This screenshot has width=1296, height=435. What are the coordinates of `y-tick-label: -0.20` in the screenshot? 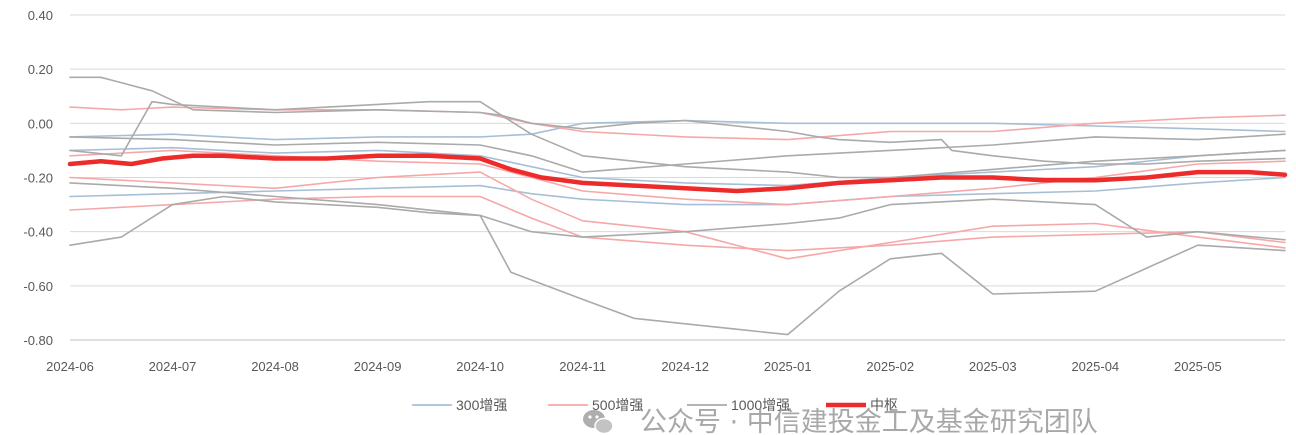 It's located at (38, 178).